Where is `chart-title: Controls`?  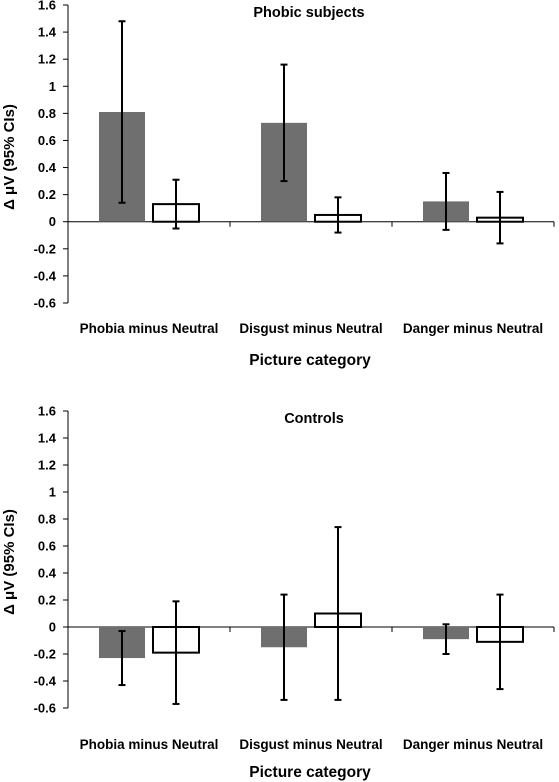
chart-title: Controls is located at coordinates (314, 419).